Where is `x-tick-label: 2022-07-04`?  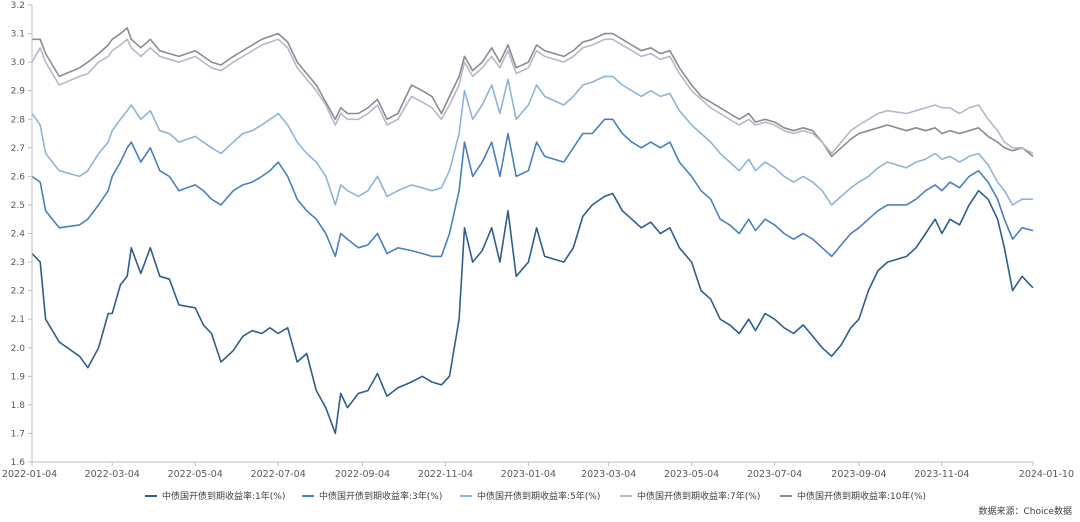
x-tick-label: 2022-07-04 is located at coordinates (278, 474).